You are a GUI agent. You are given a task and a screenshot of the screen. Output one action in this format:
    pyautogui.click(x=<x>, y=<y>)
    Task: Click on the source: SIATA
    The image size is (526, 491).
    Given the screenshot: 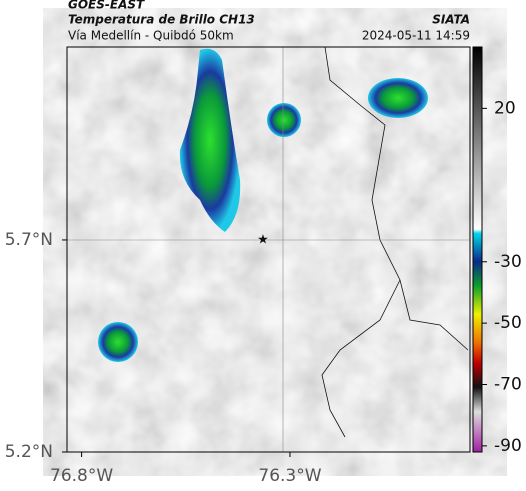 What is the action you would take?
    pyautogui.click(x=451, y=20)
    